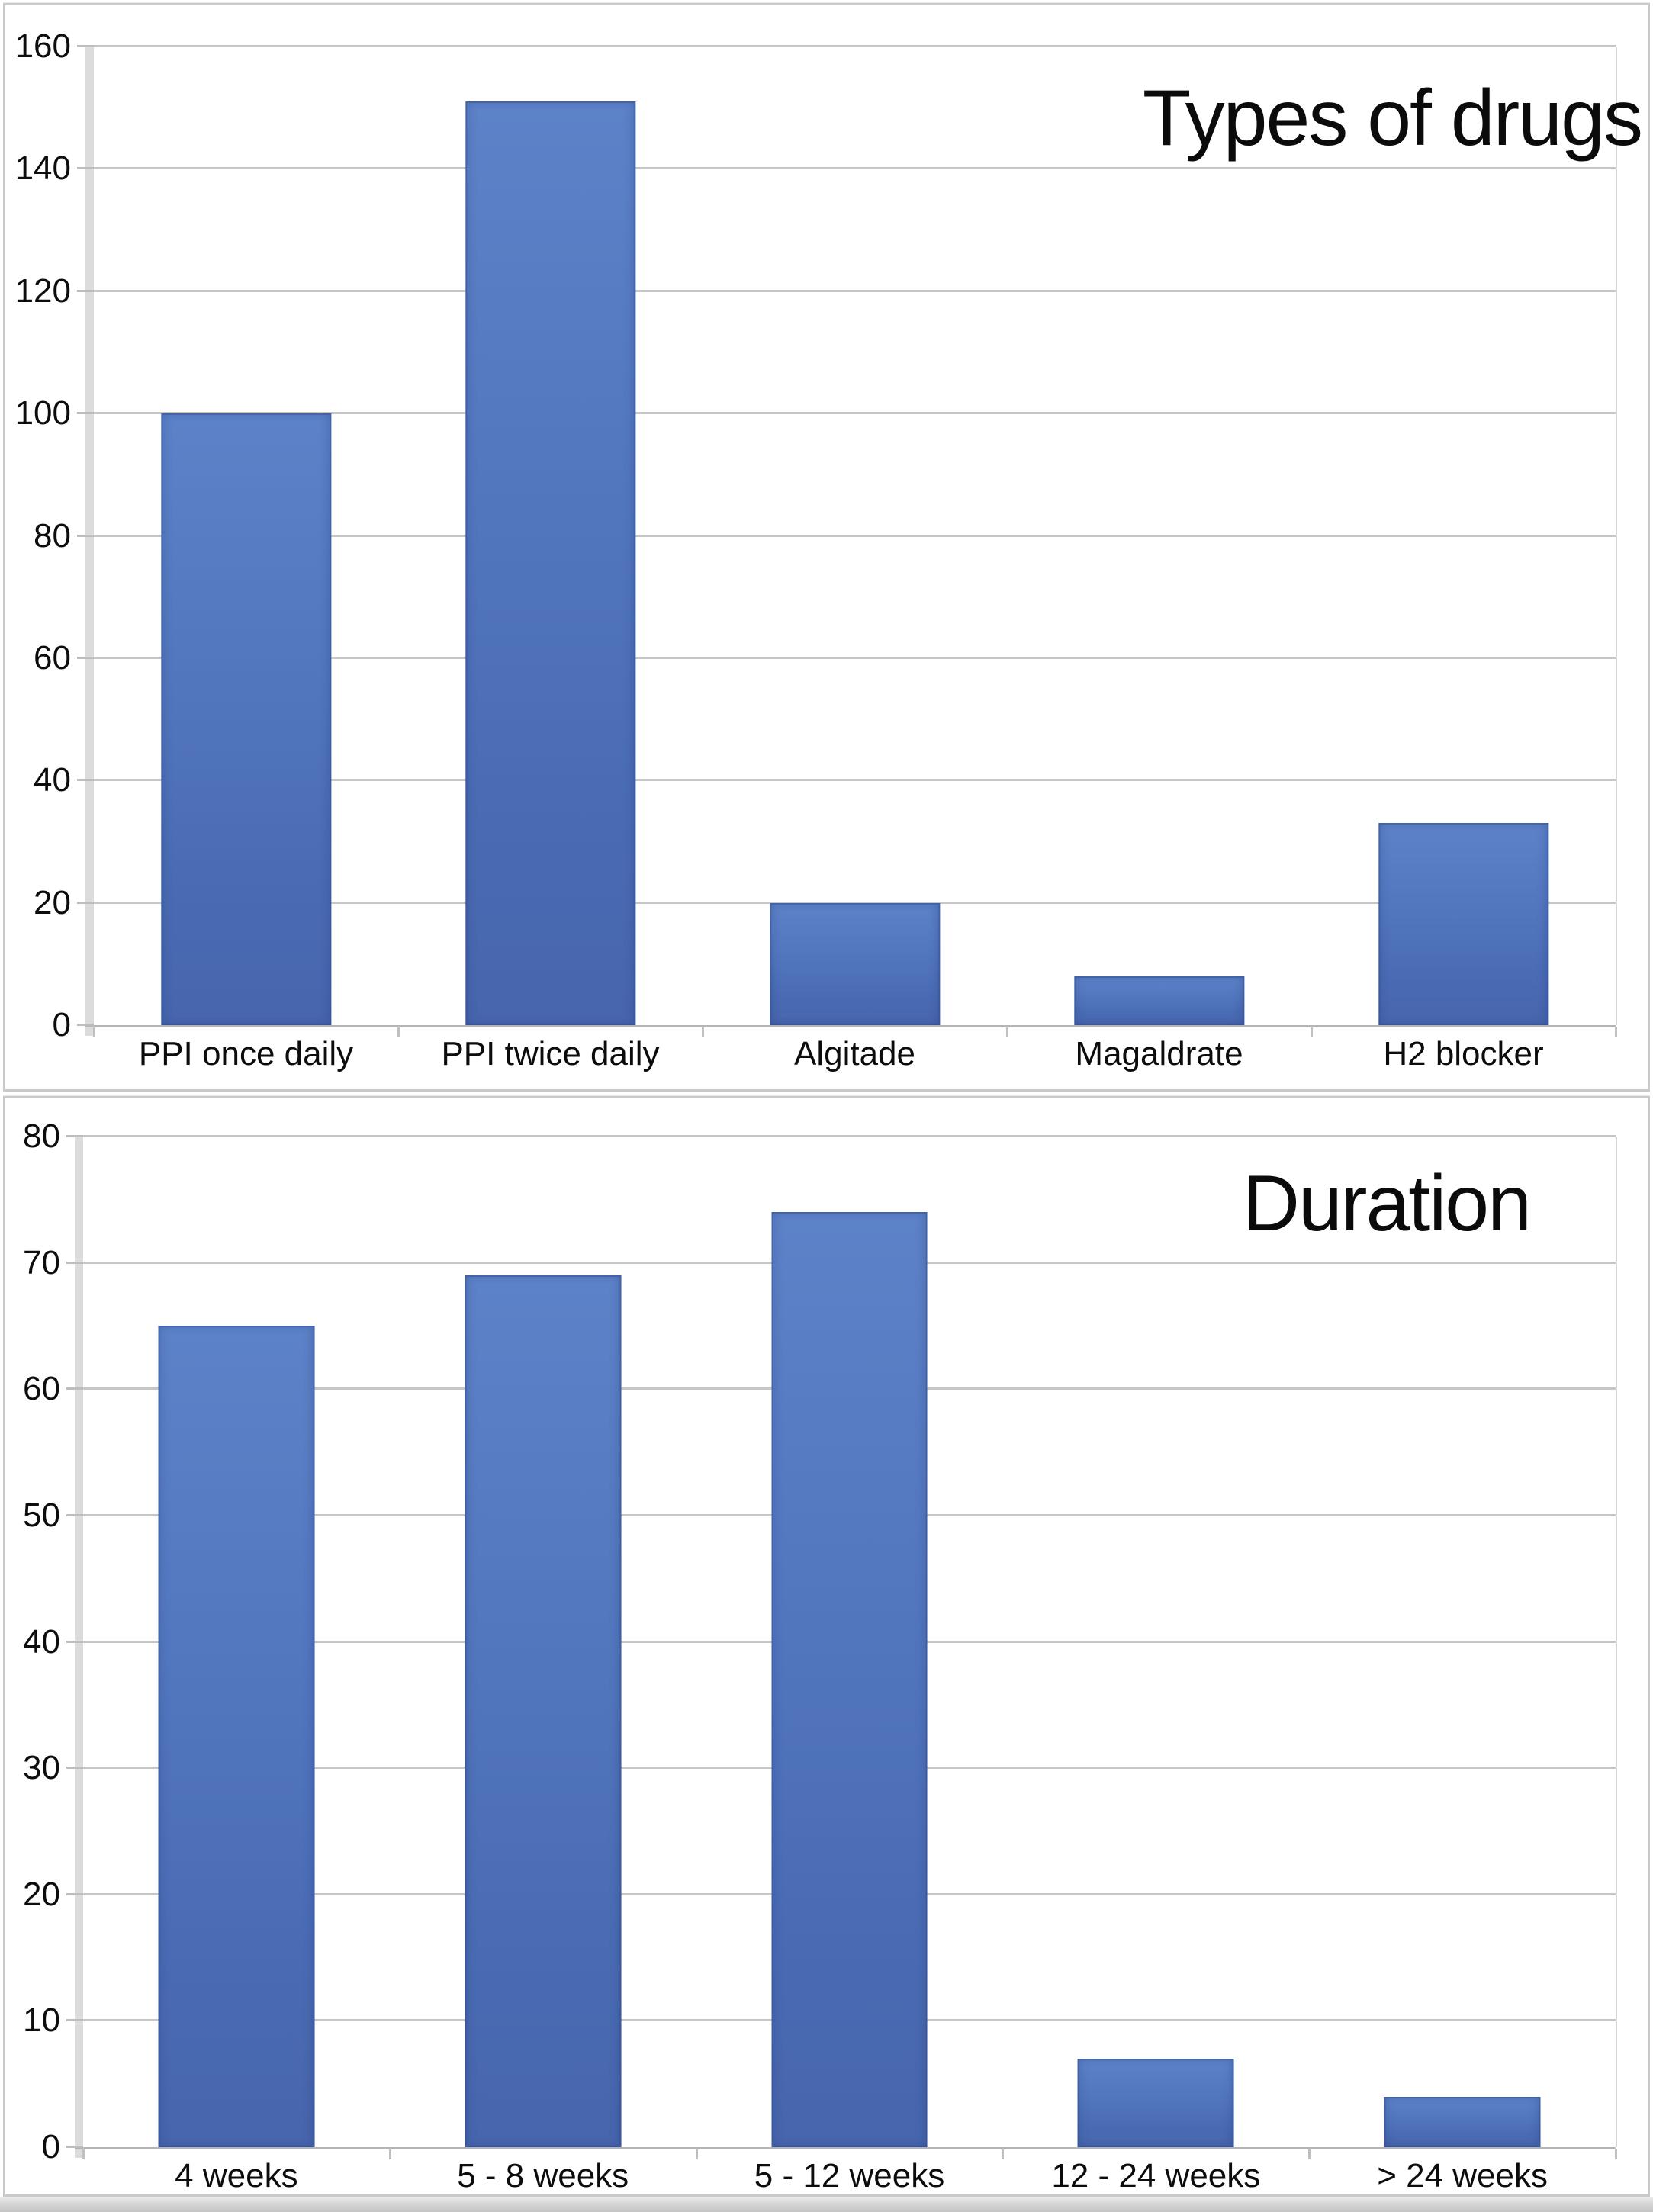  What do you see at coordinates (41, 1768) in the screenshot?
I see `y-tick-label-30: 30` at bounding box center [41, 1768].